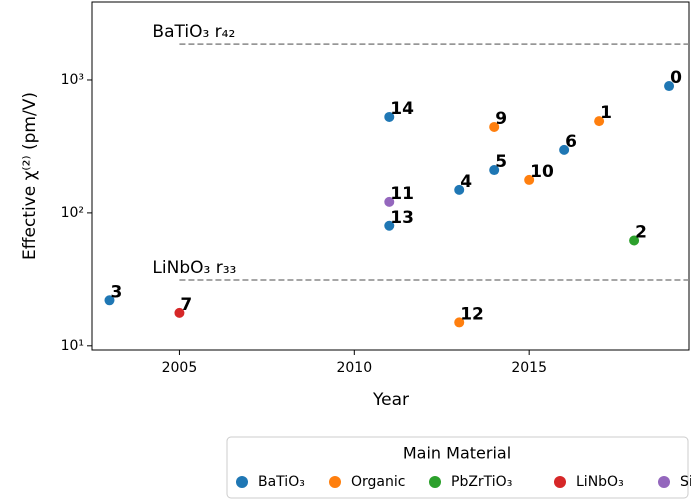 This screenshot has height=504, width=691. What do you see at coordinates (72, 346) in the screenshot?
I see `y-tick-label: 10¹` at bounding box center [72, 346].